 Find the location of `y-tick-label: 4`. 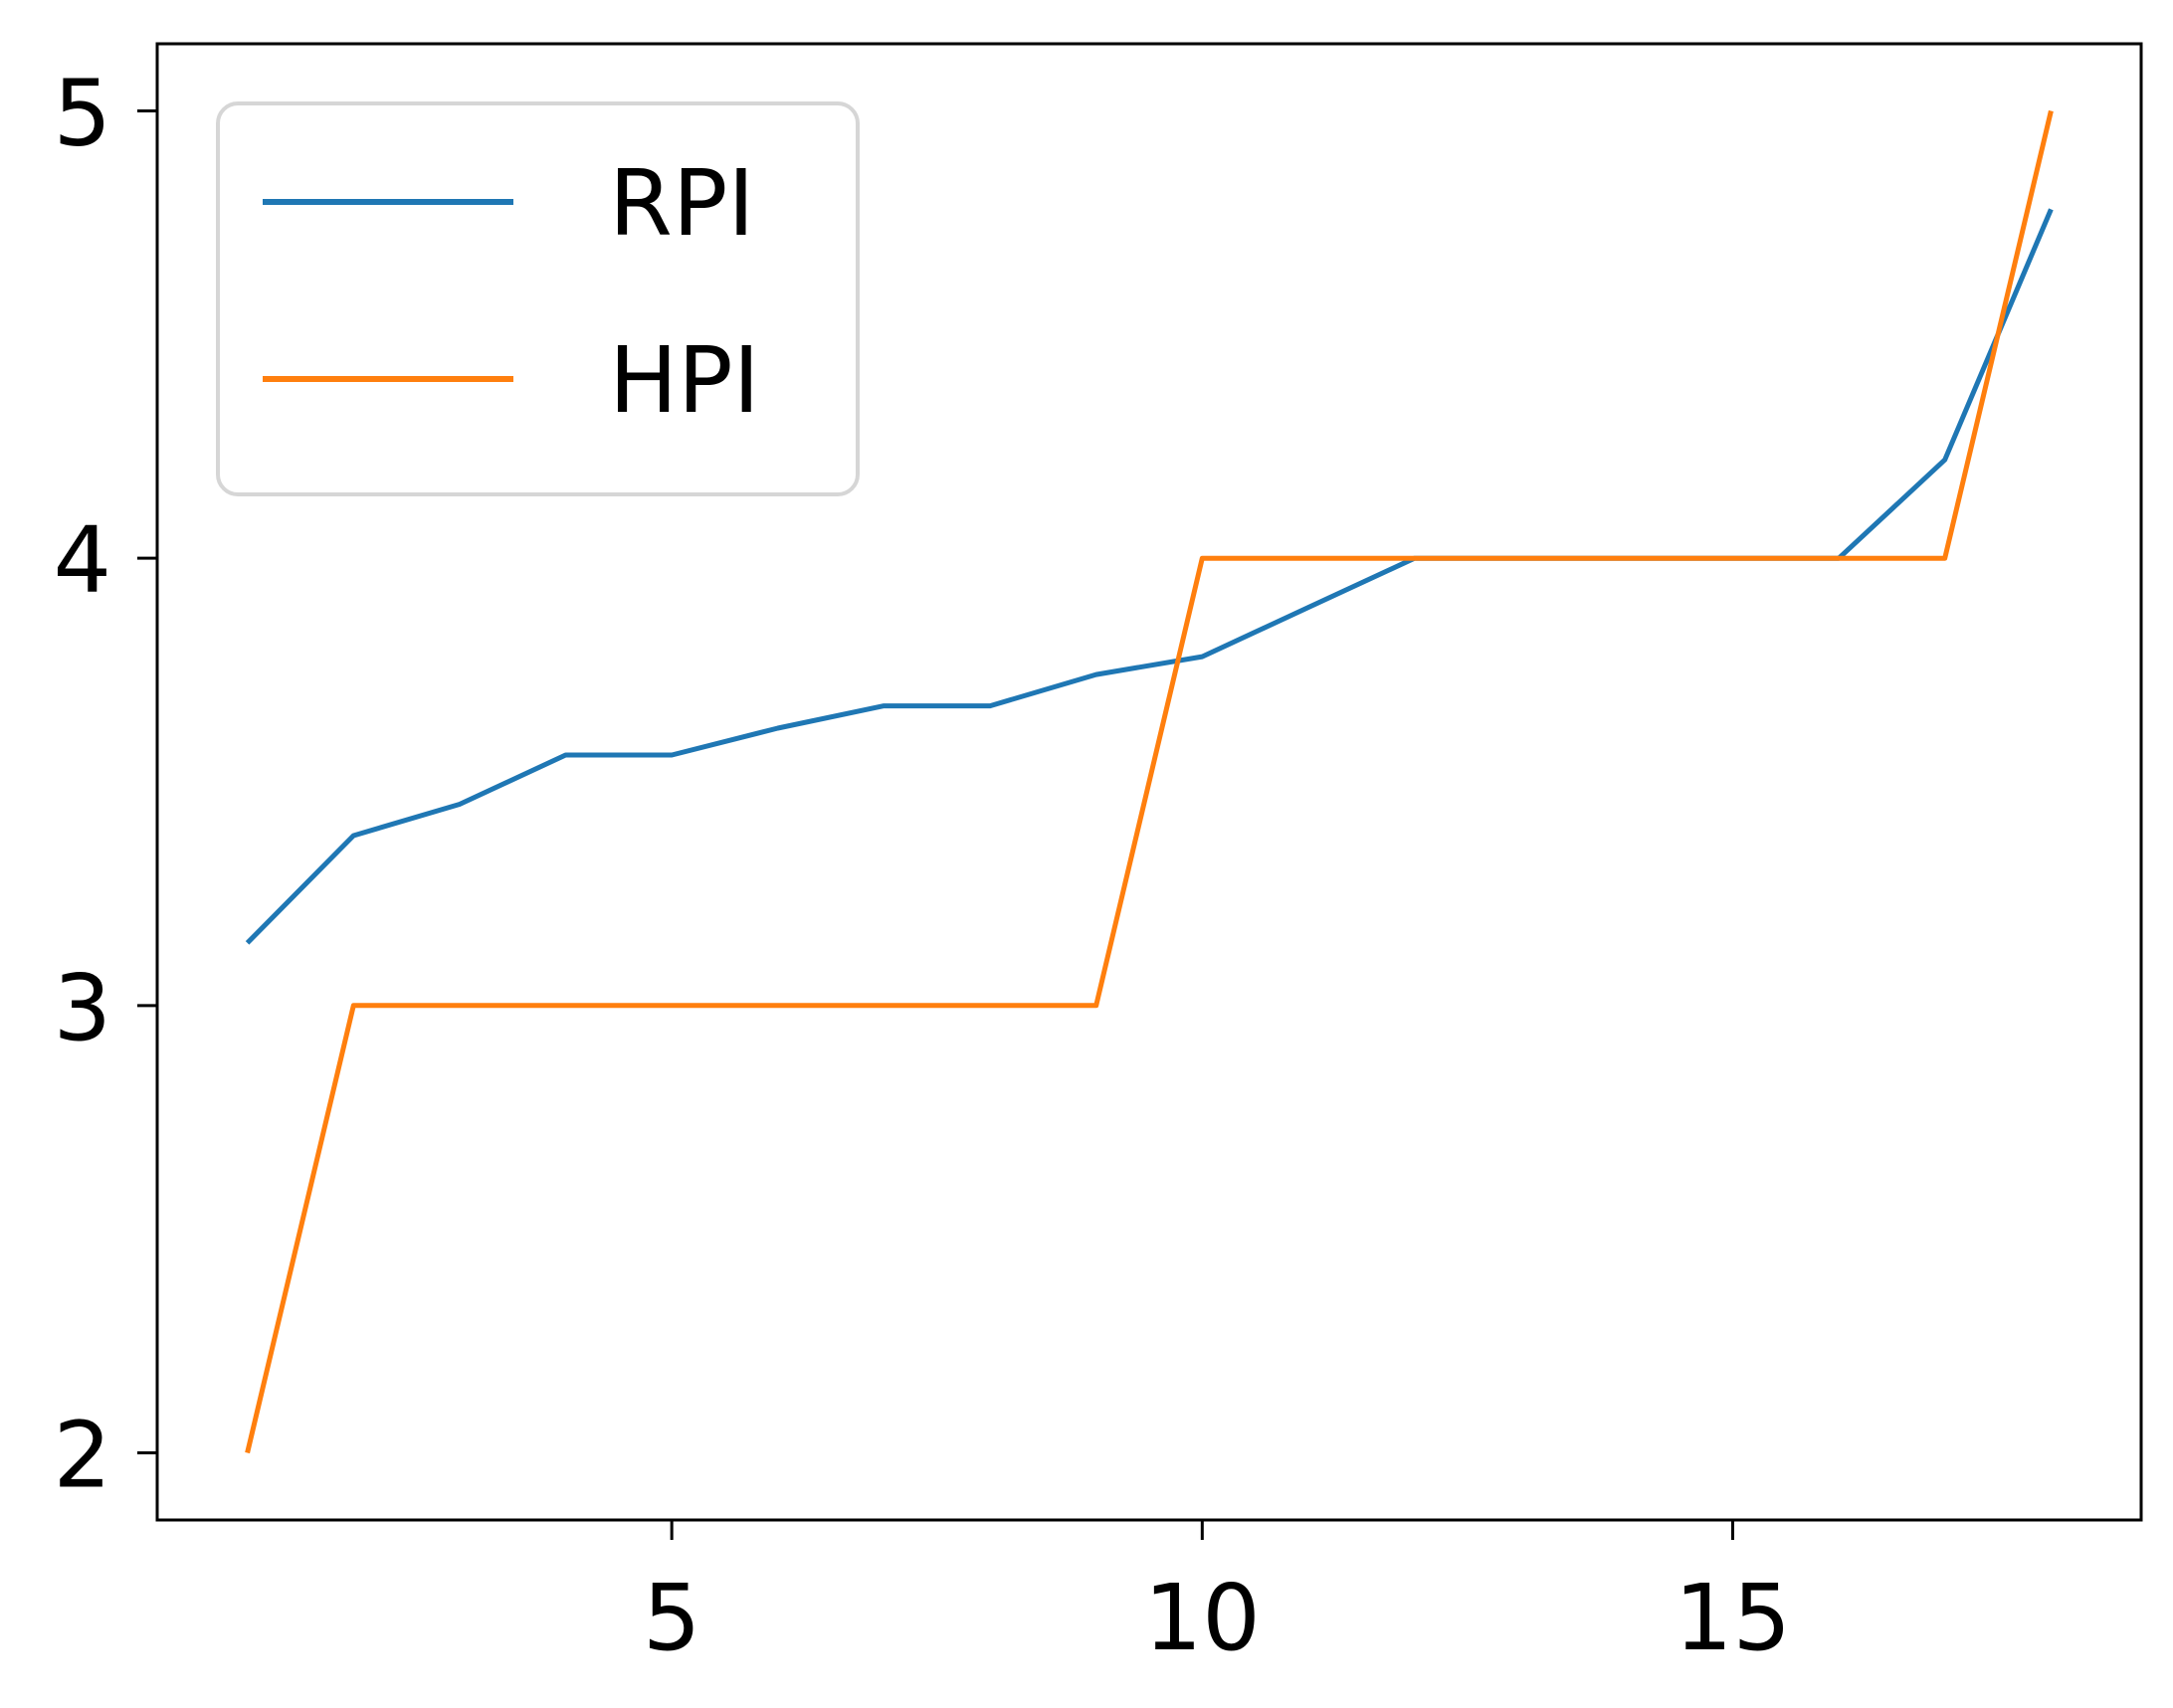

y-tick-label: 4 is located at coordinates (82, 560).